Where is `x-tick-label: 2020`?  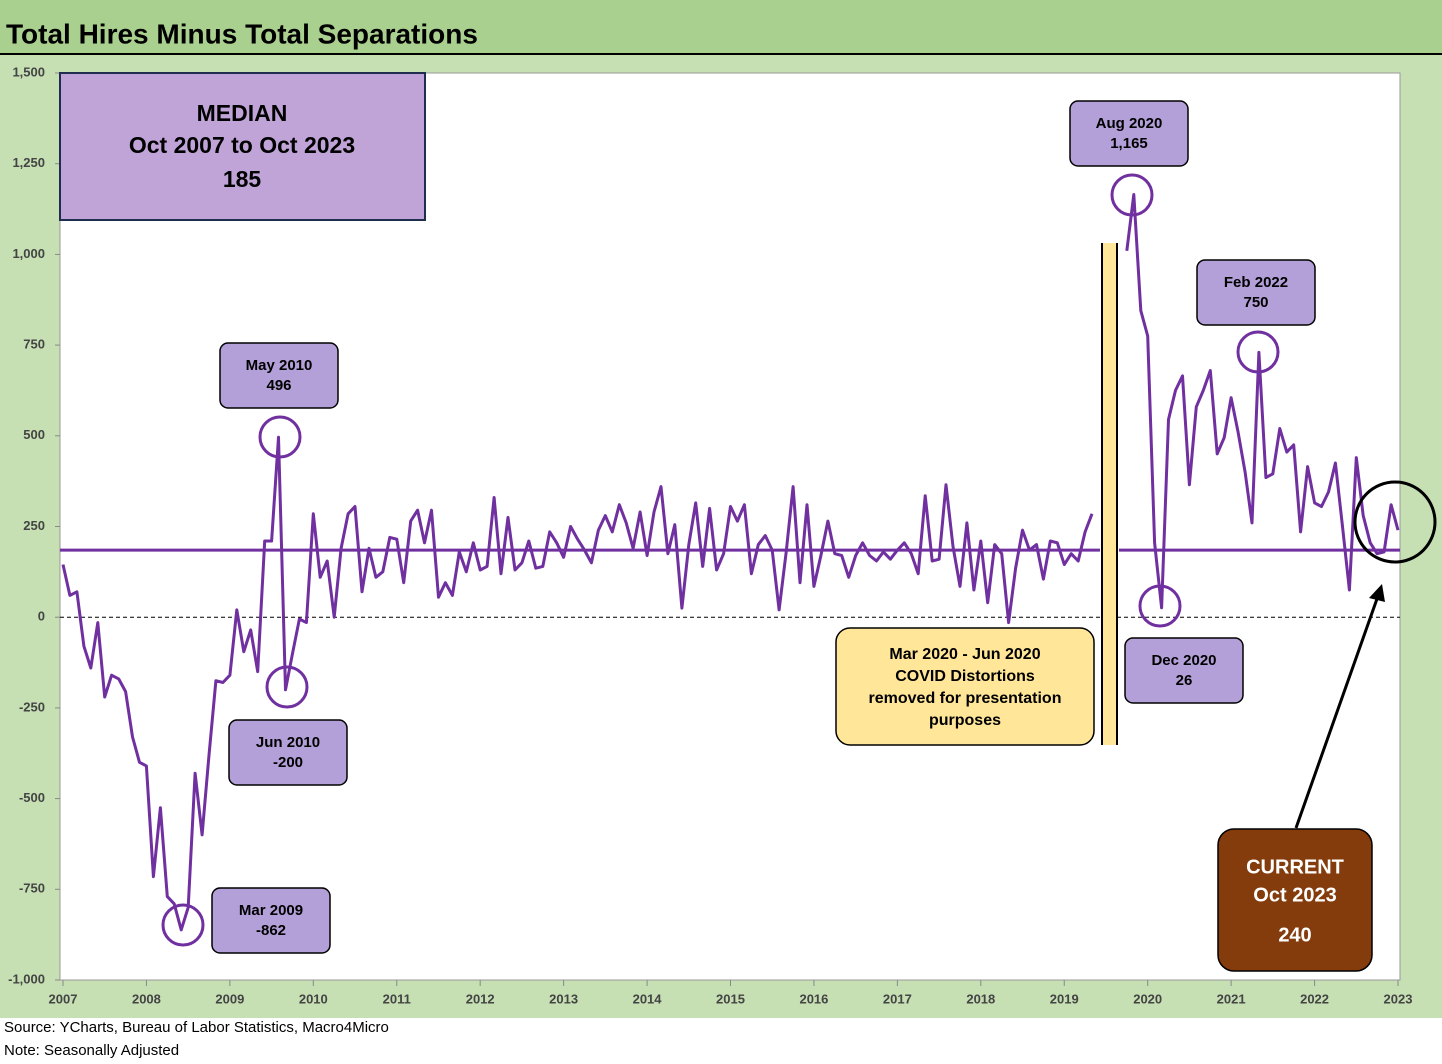
x-tick-label: 2020 is located at coordinates (1147, 998).